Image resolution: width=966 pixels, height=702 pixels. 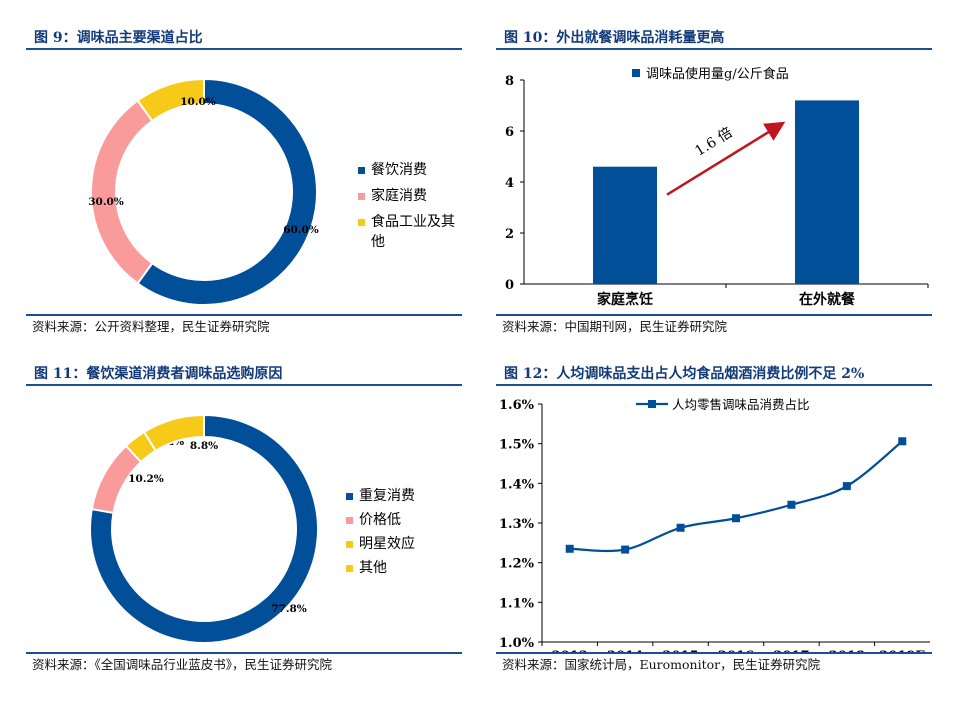 What do you see at coordinates (517, 405) in the screenshot?
I see `y-tick-label: 1.6%` at bounding box center [517, 405].